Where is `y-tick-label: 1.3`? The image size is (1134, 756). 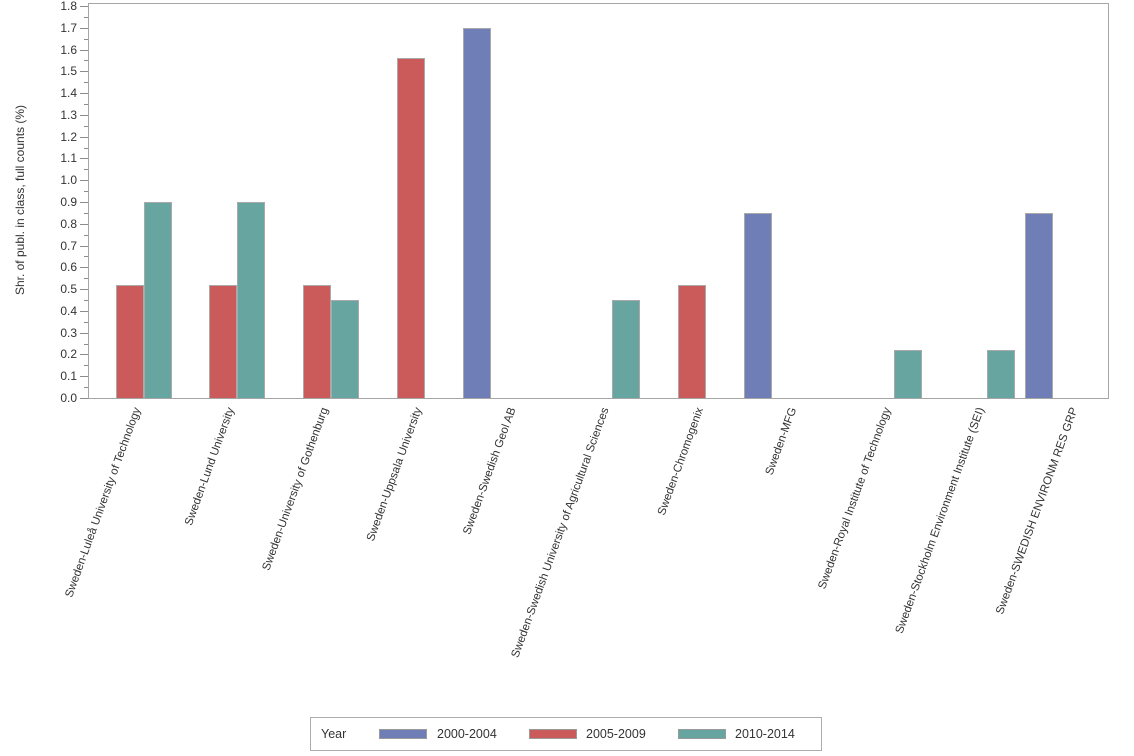 y-tick-label: 1.3 is located at coordinates (68, 114).